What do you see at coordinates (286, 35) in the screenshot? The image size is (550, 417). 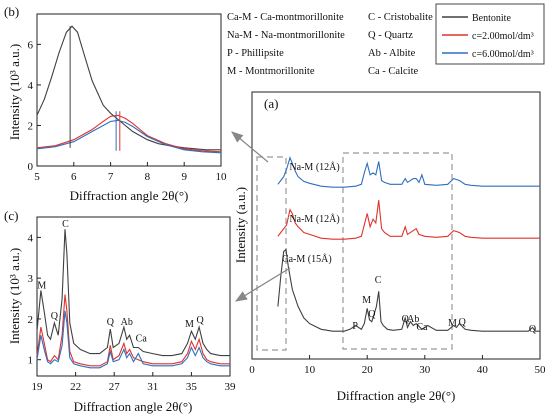 I see `key-na-m: Na-M - Na-montmorillonite` at bounding box center [286, 35].